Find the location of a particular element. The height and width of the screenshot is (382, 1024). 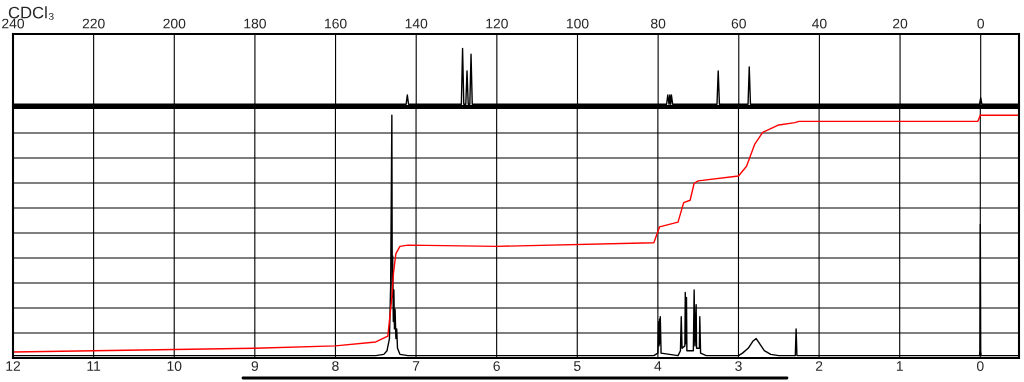

x-tick-label: 180 is located at coordinates (255, 23).